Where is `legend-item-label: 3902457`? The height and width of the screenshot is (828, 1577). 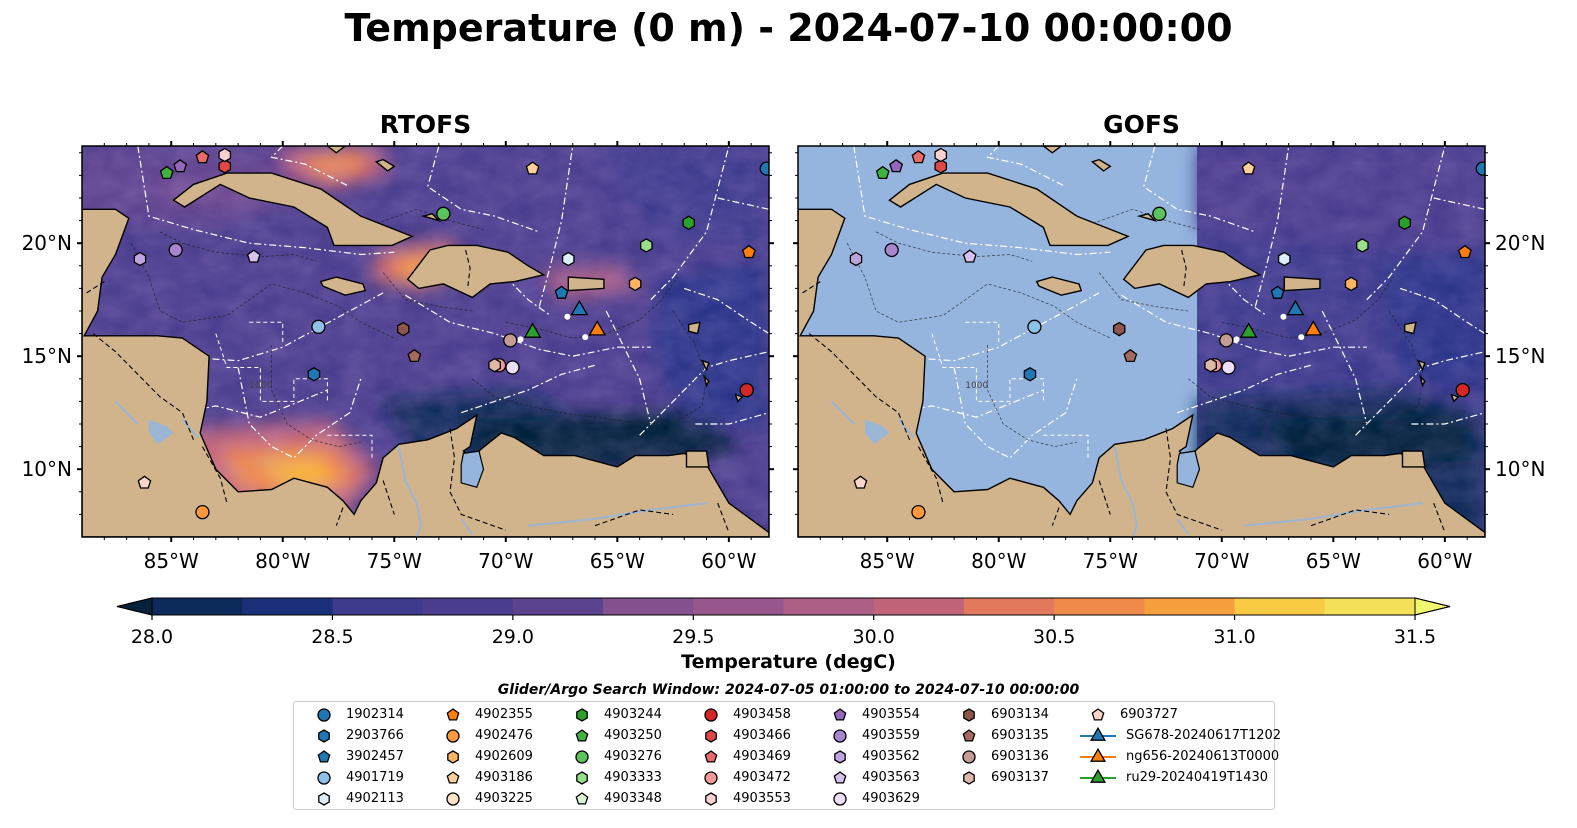 legend-item-label: 3902457 is located at coordinates (375, 756).